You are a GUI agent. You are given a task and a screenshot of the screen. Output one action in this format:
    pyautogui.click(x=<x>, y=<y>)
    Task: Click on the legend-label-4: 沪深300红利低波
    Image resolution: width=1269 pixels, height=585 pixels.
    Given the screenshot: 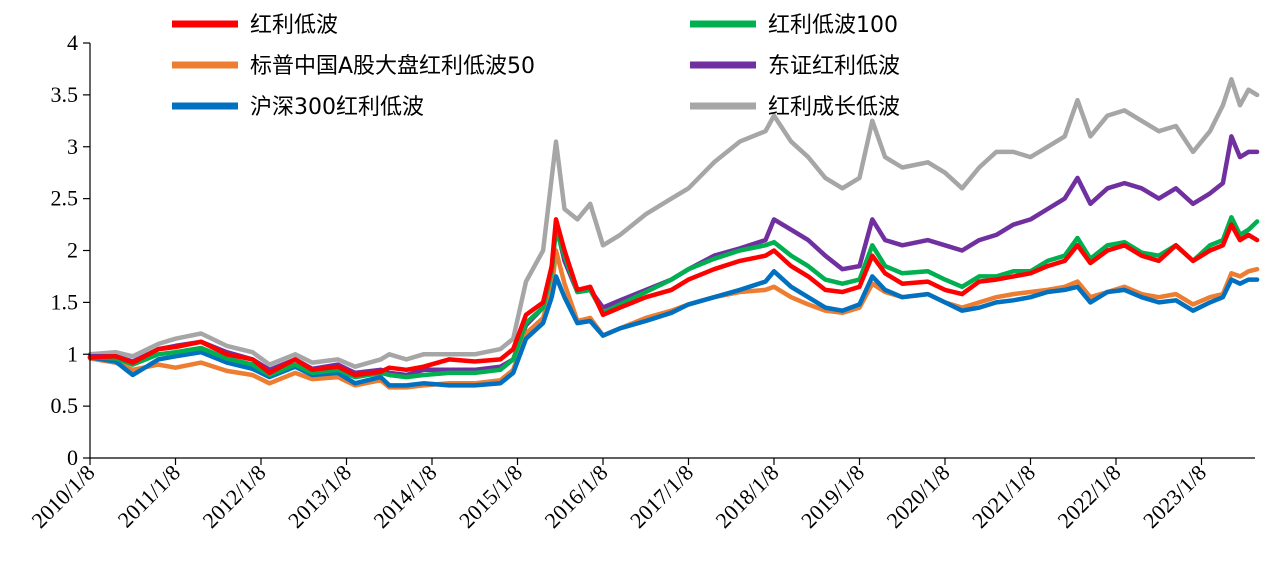 What is the action you would take?
    pyautogui.click(x=337, y=107)
    